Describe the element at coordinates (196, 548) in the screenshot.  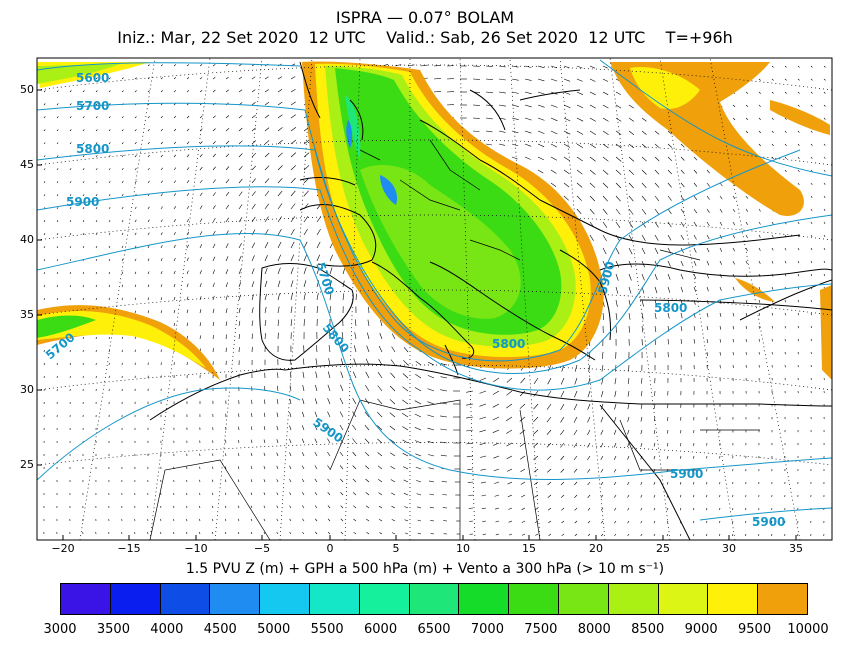
I see `lon-label: −10` at that location.